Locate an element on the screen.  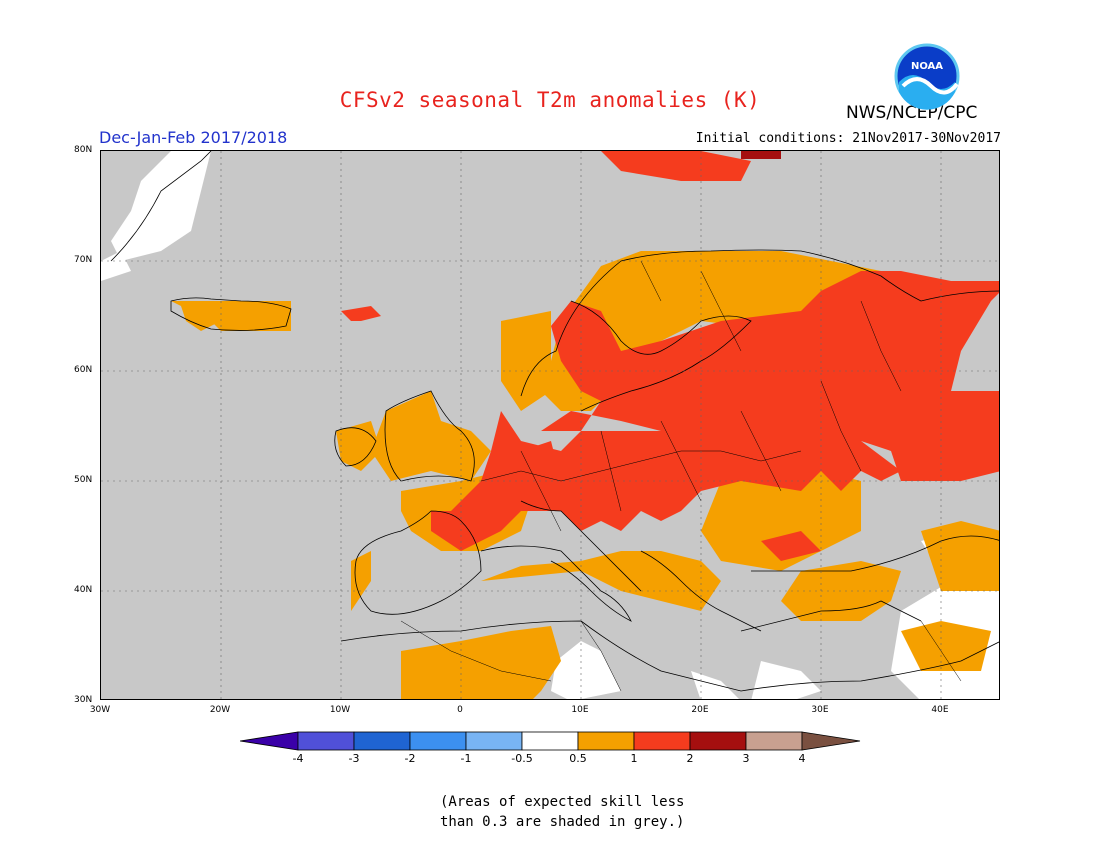
colorbar-label-05: 0.5 is located at coordinates (578, 758).